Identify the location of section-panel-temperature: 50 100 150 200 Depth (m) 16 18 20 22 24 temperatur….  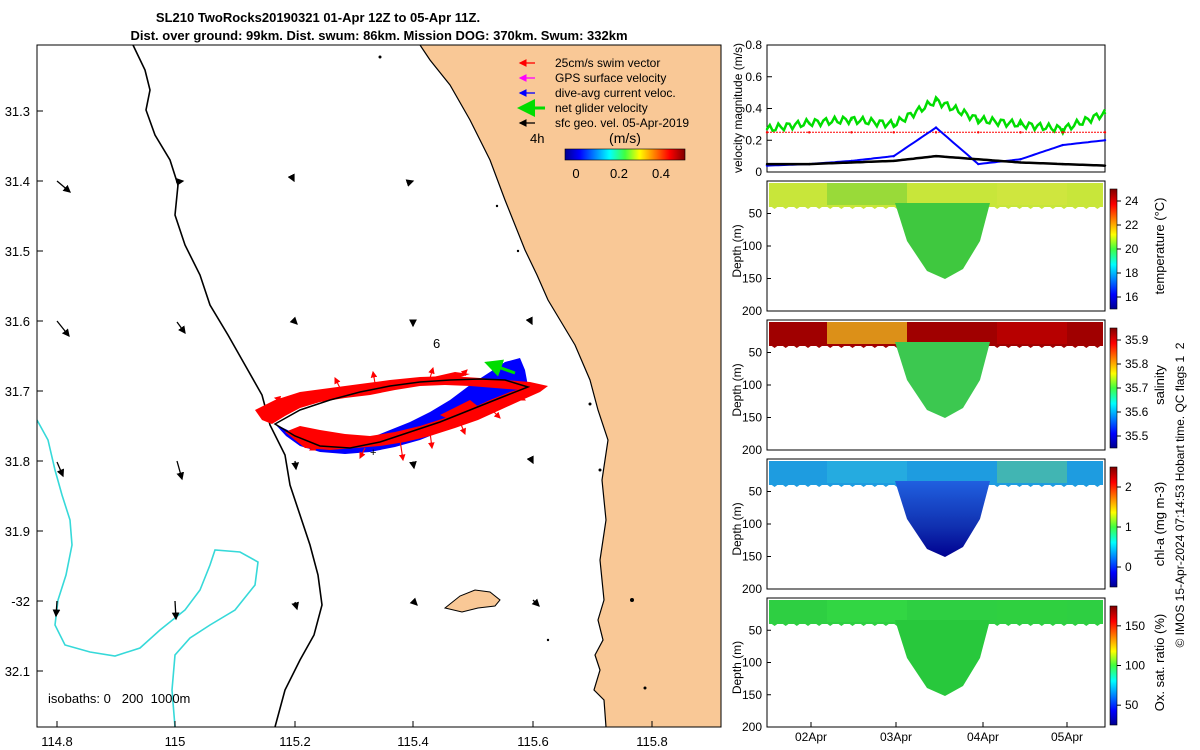
(948, 249).